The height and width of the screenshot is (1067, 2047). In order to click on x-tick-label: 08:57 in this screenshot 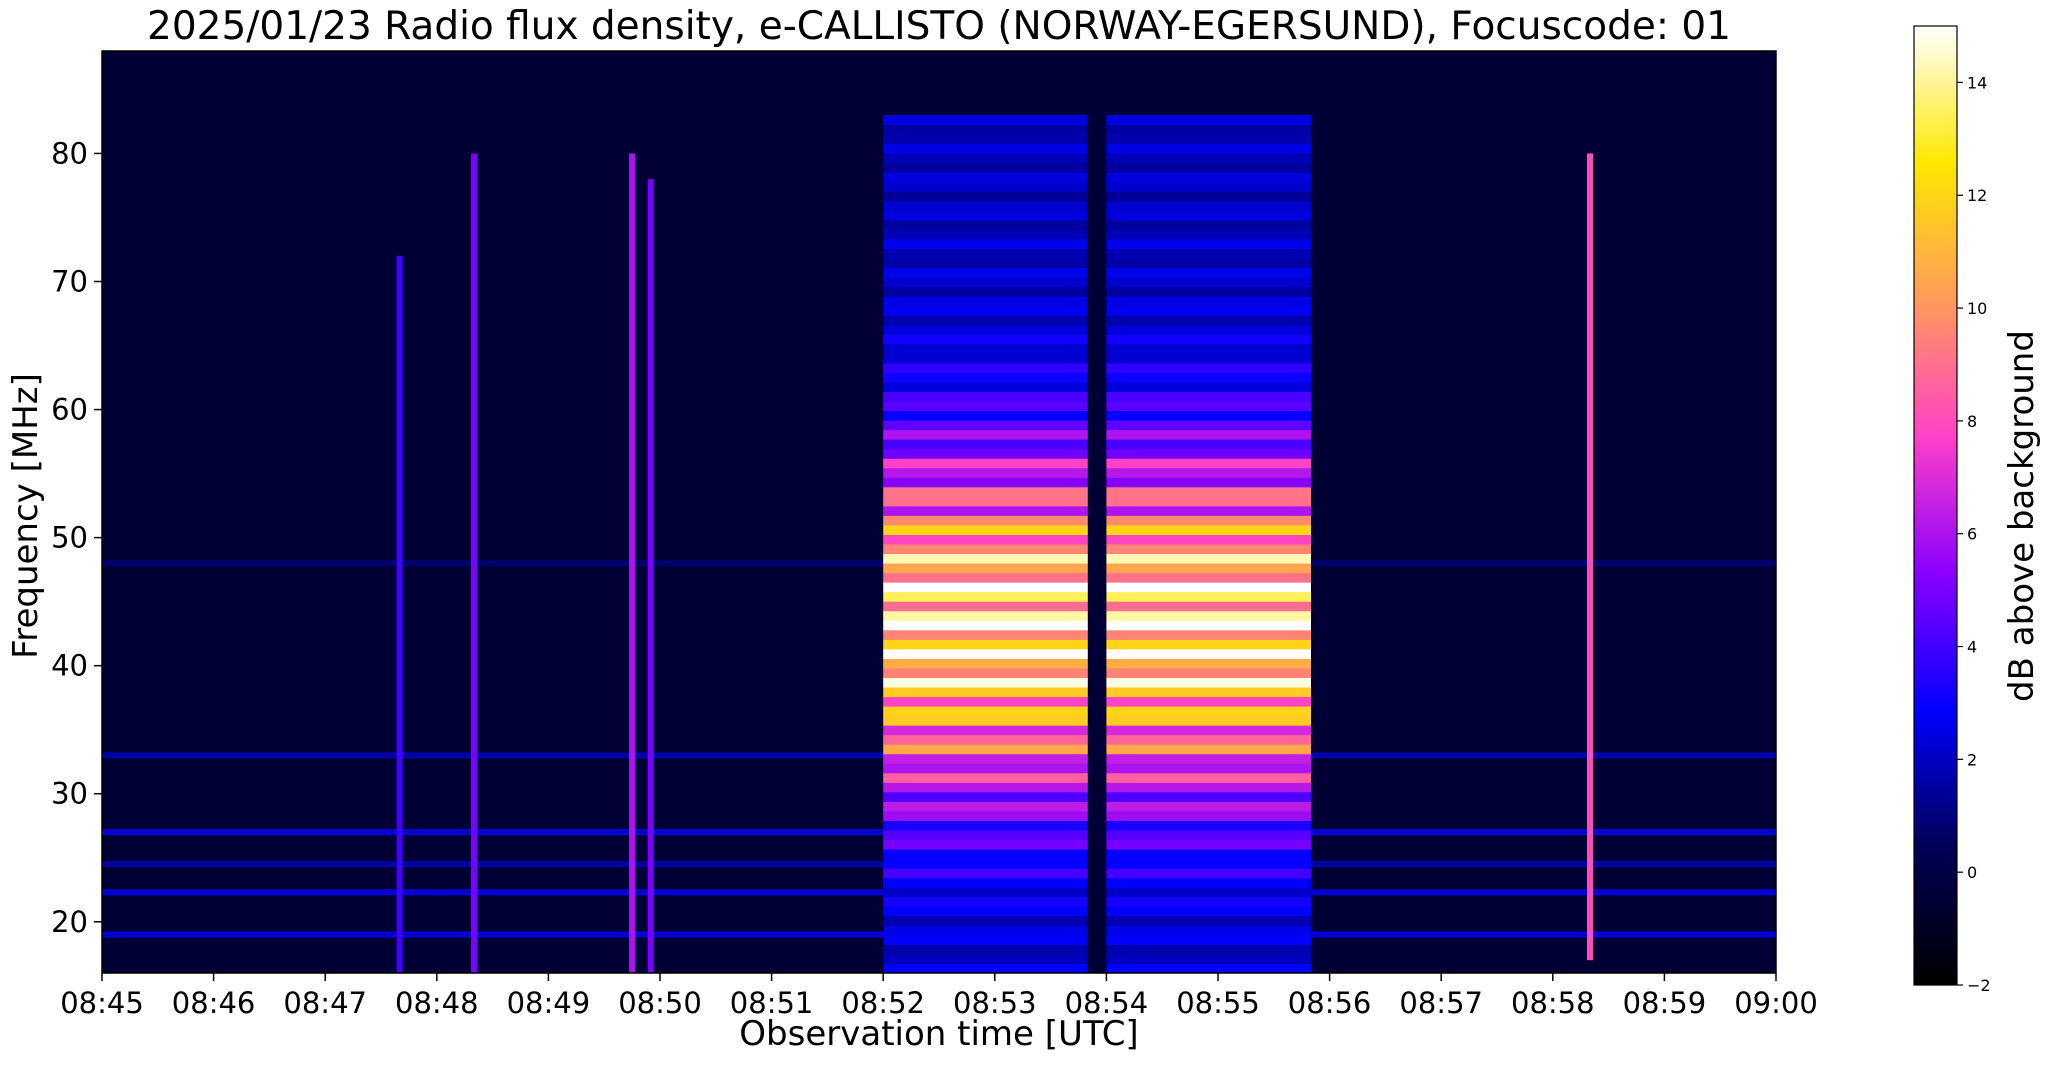, I will do `click(1441, 1003)`.